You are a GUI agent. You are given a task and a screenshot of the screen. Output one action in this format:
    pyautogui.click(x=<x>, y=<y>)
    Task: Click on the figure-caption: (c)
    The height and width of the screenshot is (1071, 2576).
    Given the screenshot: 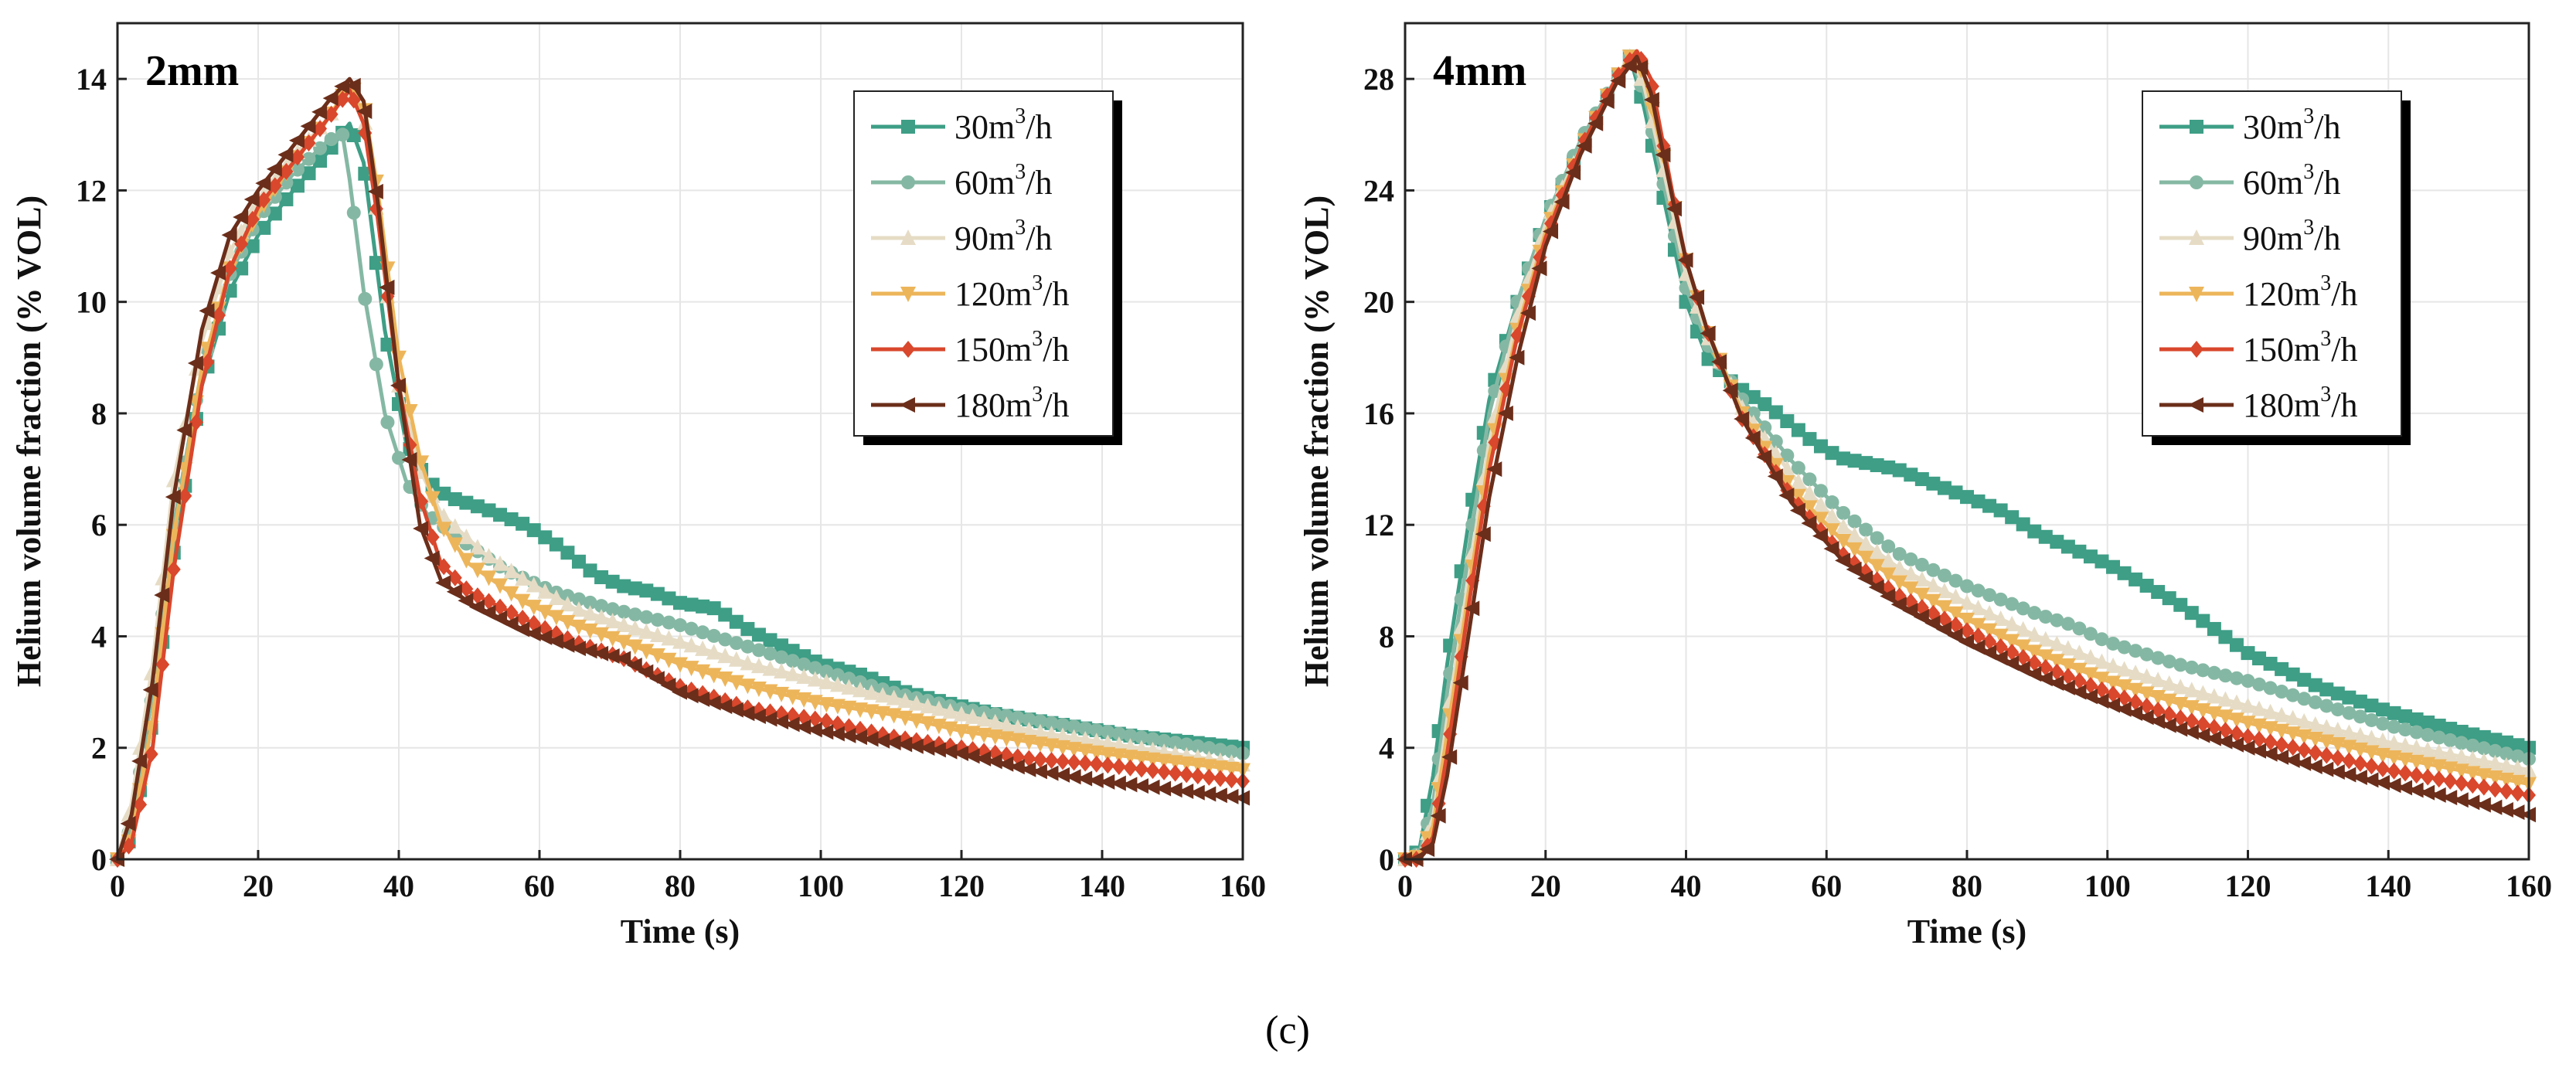 What is the action you would take?
    pyautogui.click(x=1287, y=1030)
    